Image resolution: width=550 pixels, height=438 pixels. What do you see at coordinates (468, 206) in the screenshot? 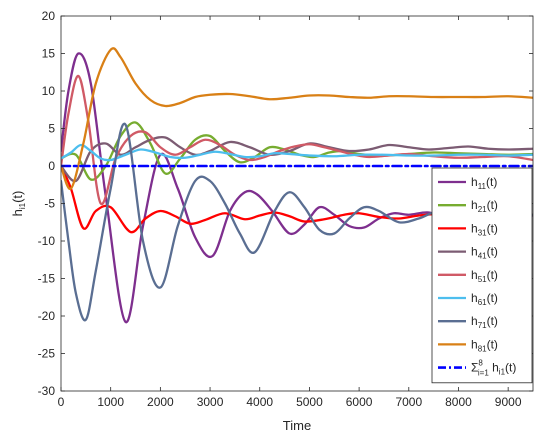
I see `legend-entry: h21(t)` at bounding box center [468, 206].